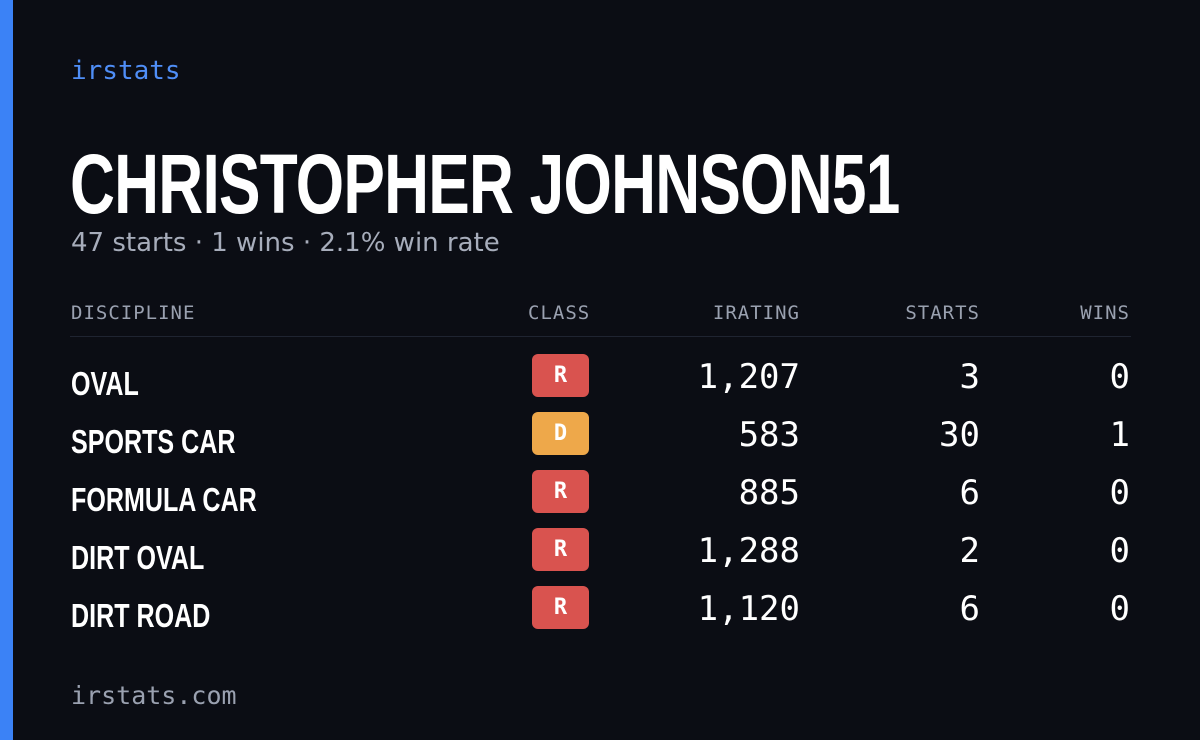 The width and height of the screenshot is (1200, 740). I want to click on discipline-name: SPORTS CAR, so click(153, 441).